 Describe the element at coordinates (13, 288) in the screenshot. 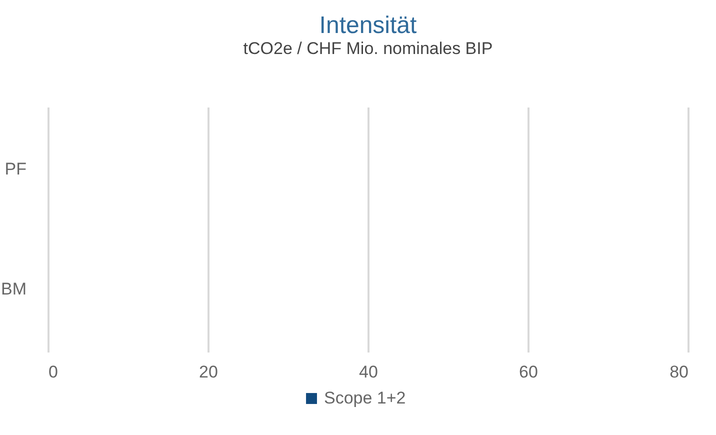

I see `y-tick-label: BM` at that location.